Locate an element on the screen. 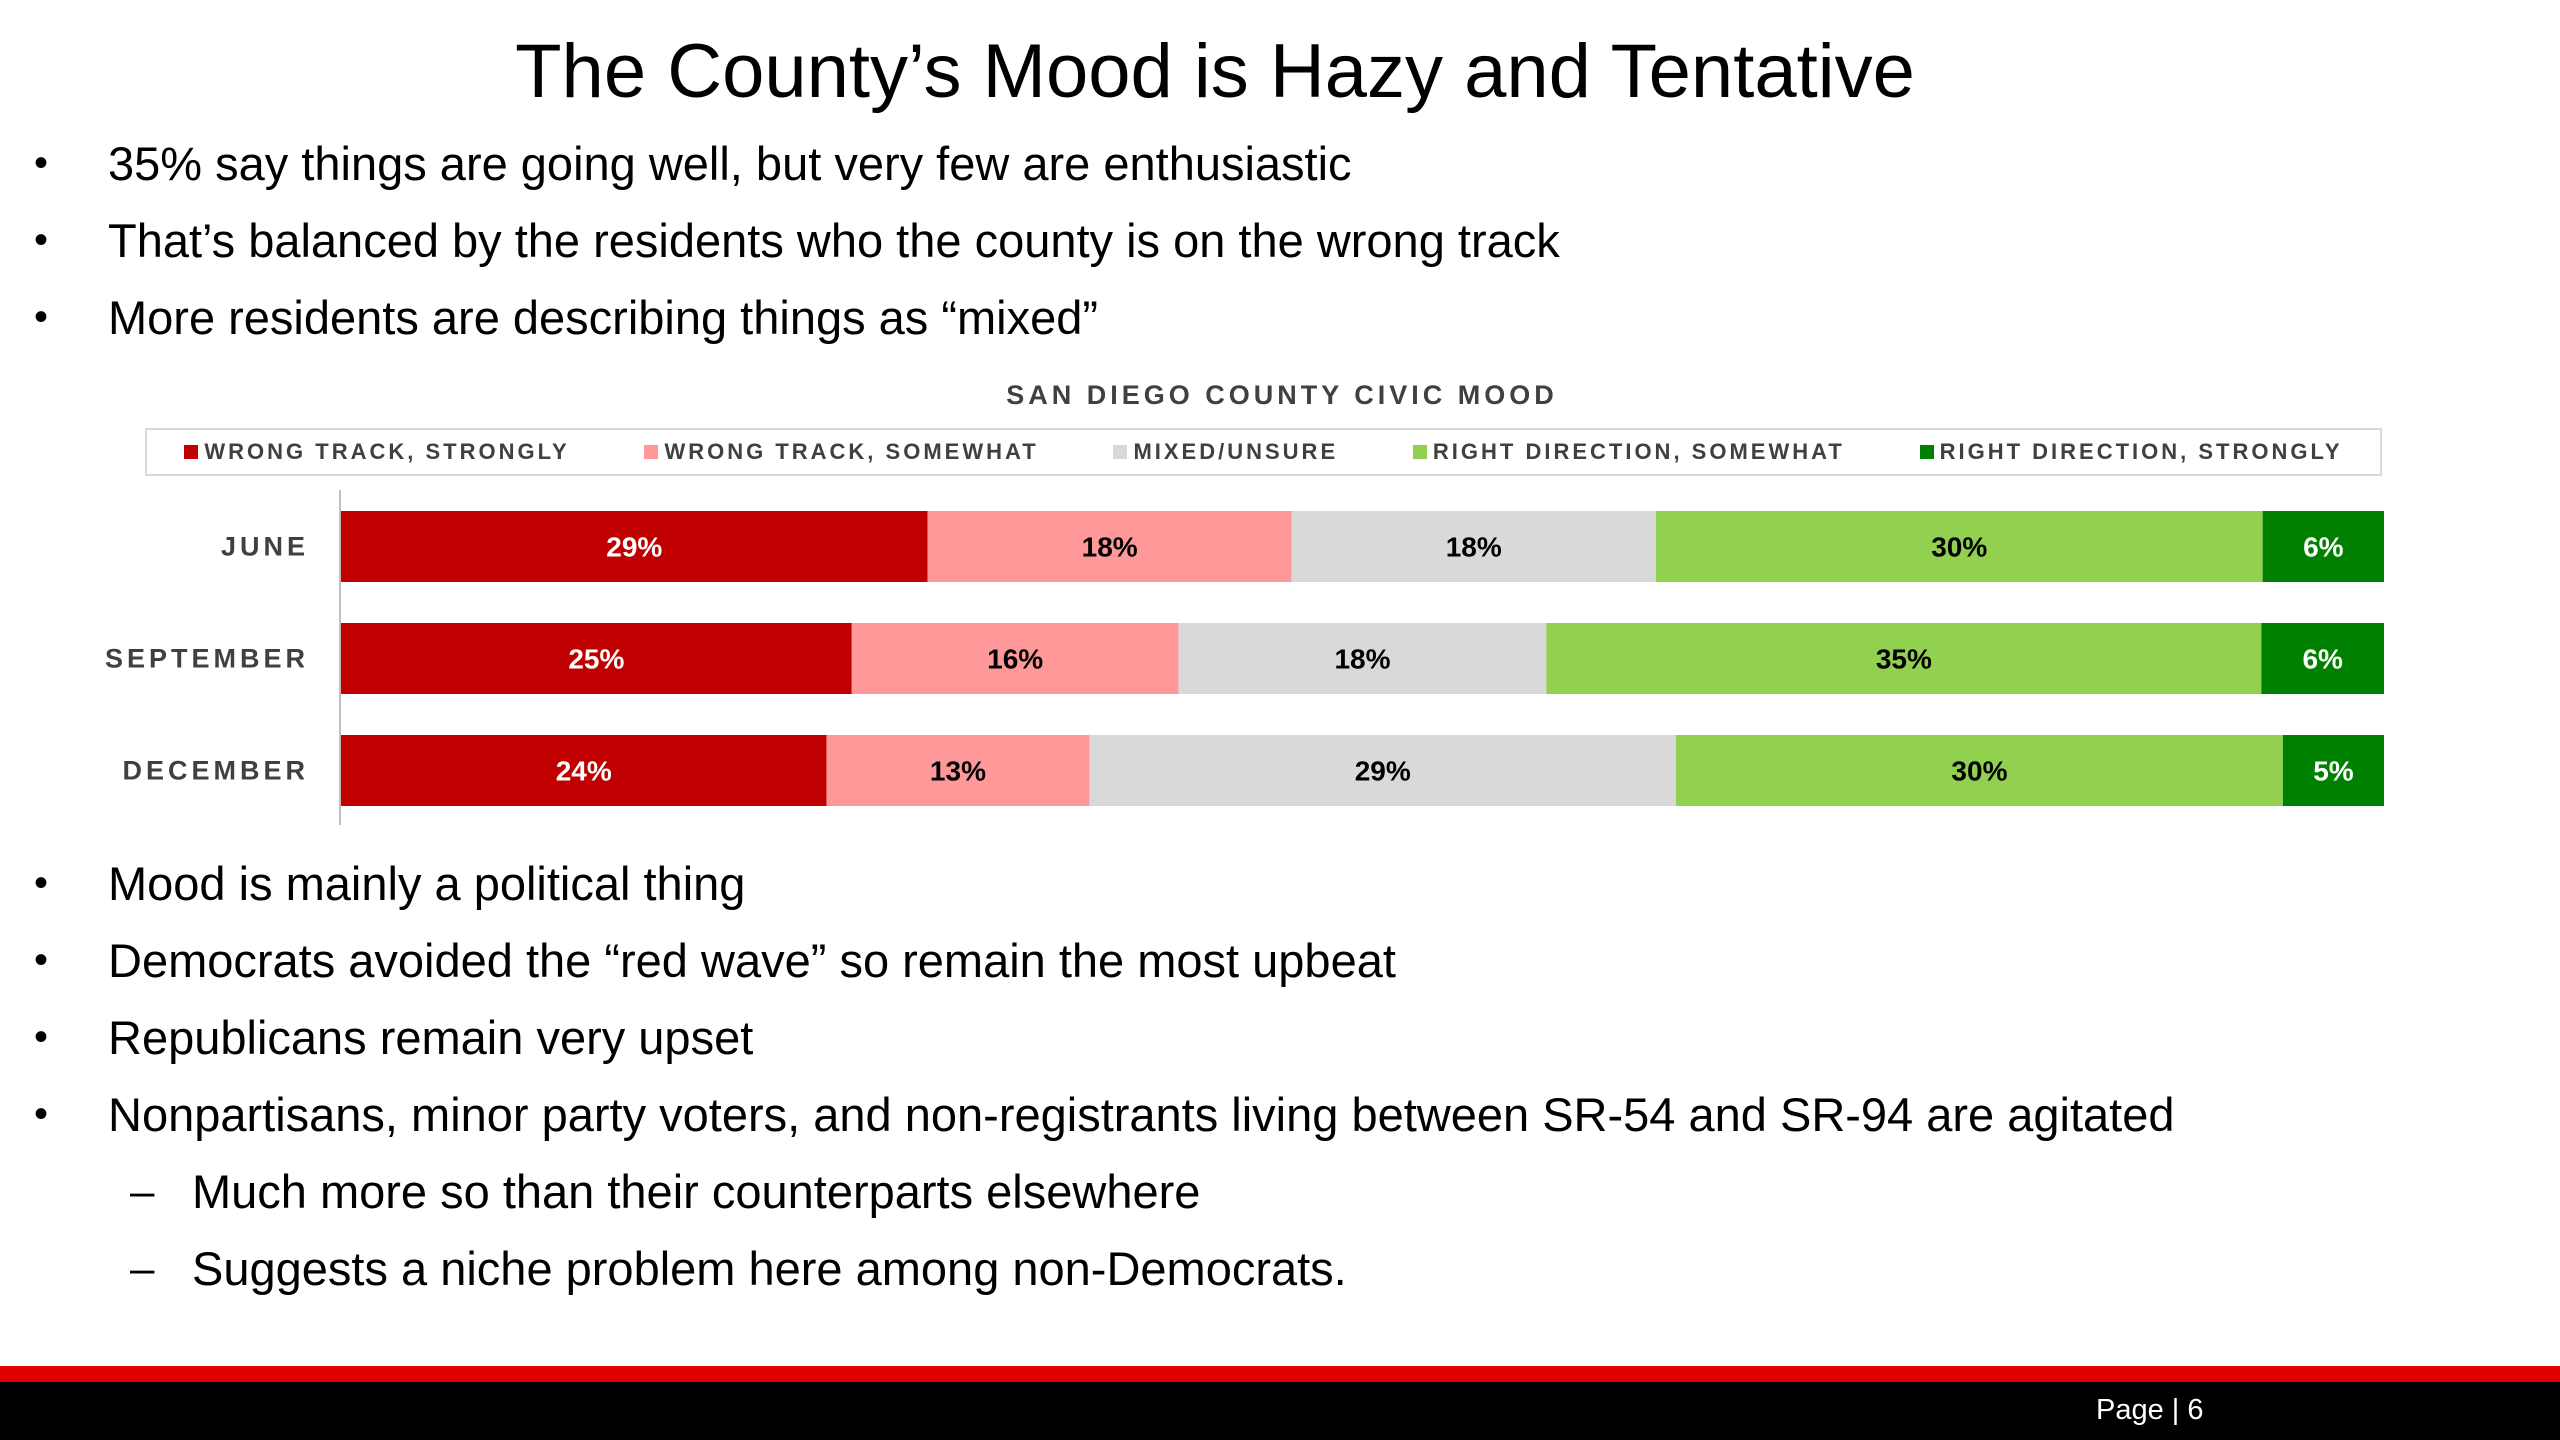 This screenshot has width=2560, height=1440. legend-entry: WRONG TRACK, STRONGLY is located at coordinates (376, 452).